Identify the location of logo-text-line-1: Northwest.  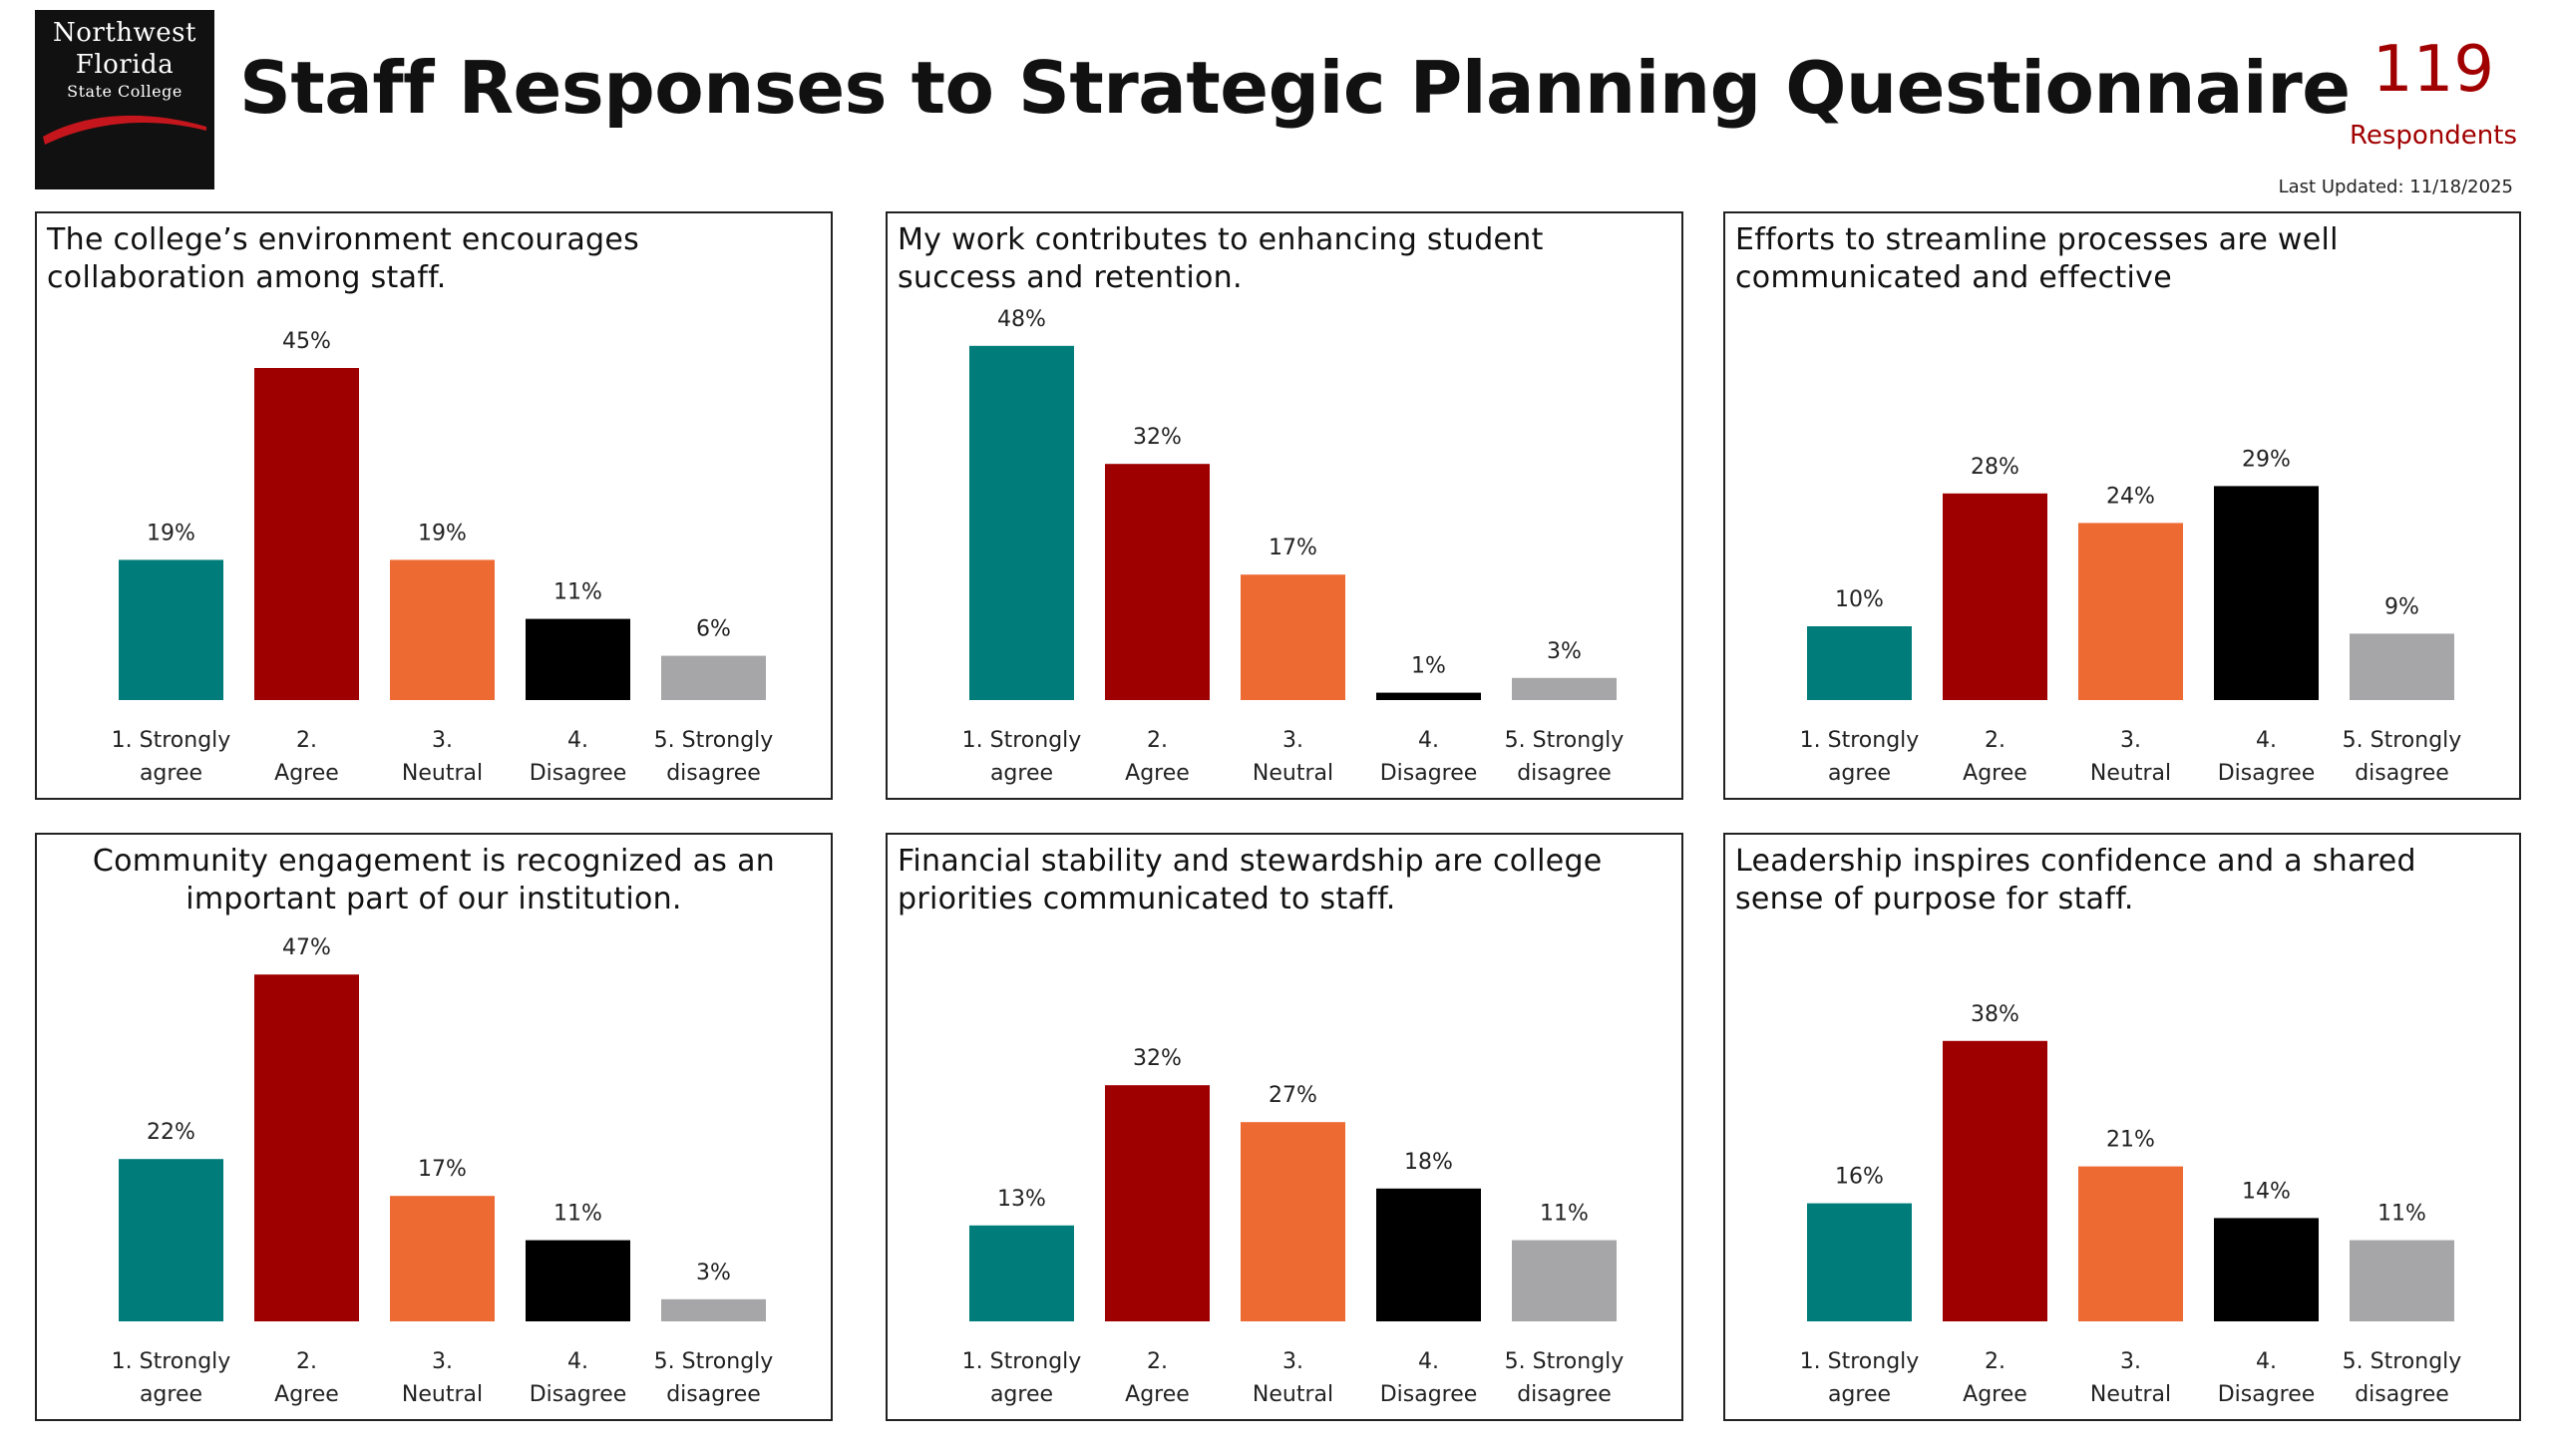
(125, 33).